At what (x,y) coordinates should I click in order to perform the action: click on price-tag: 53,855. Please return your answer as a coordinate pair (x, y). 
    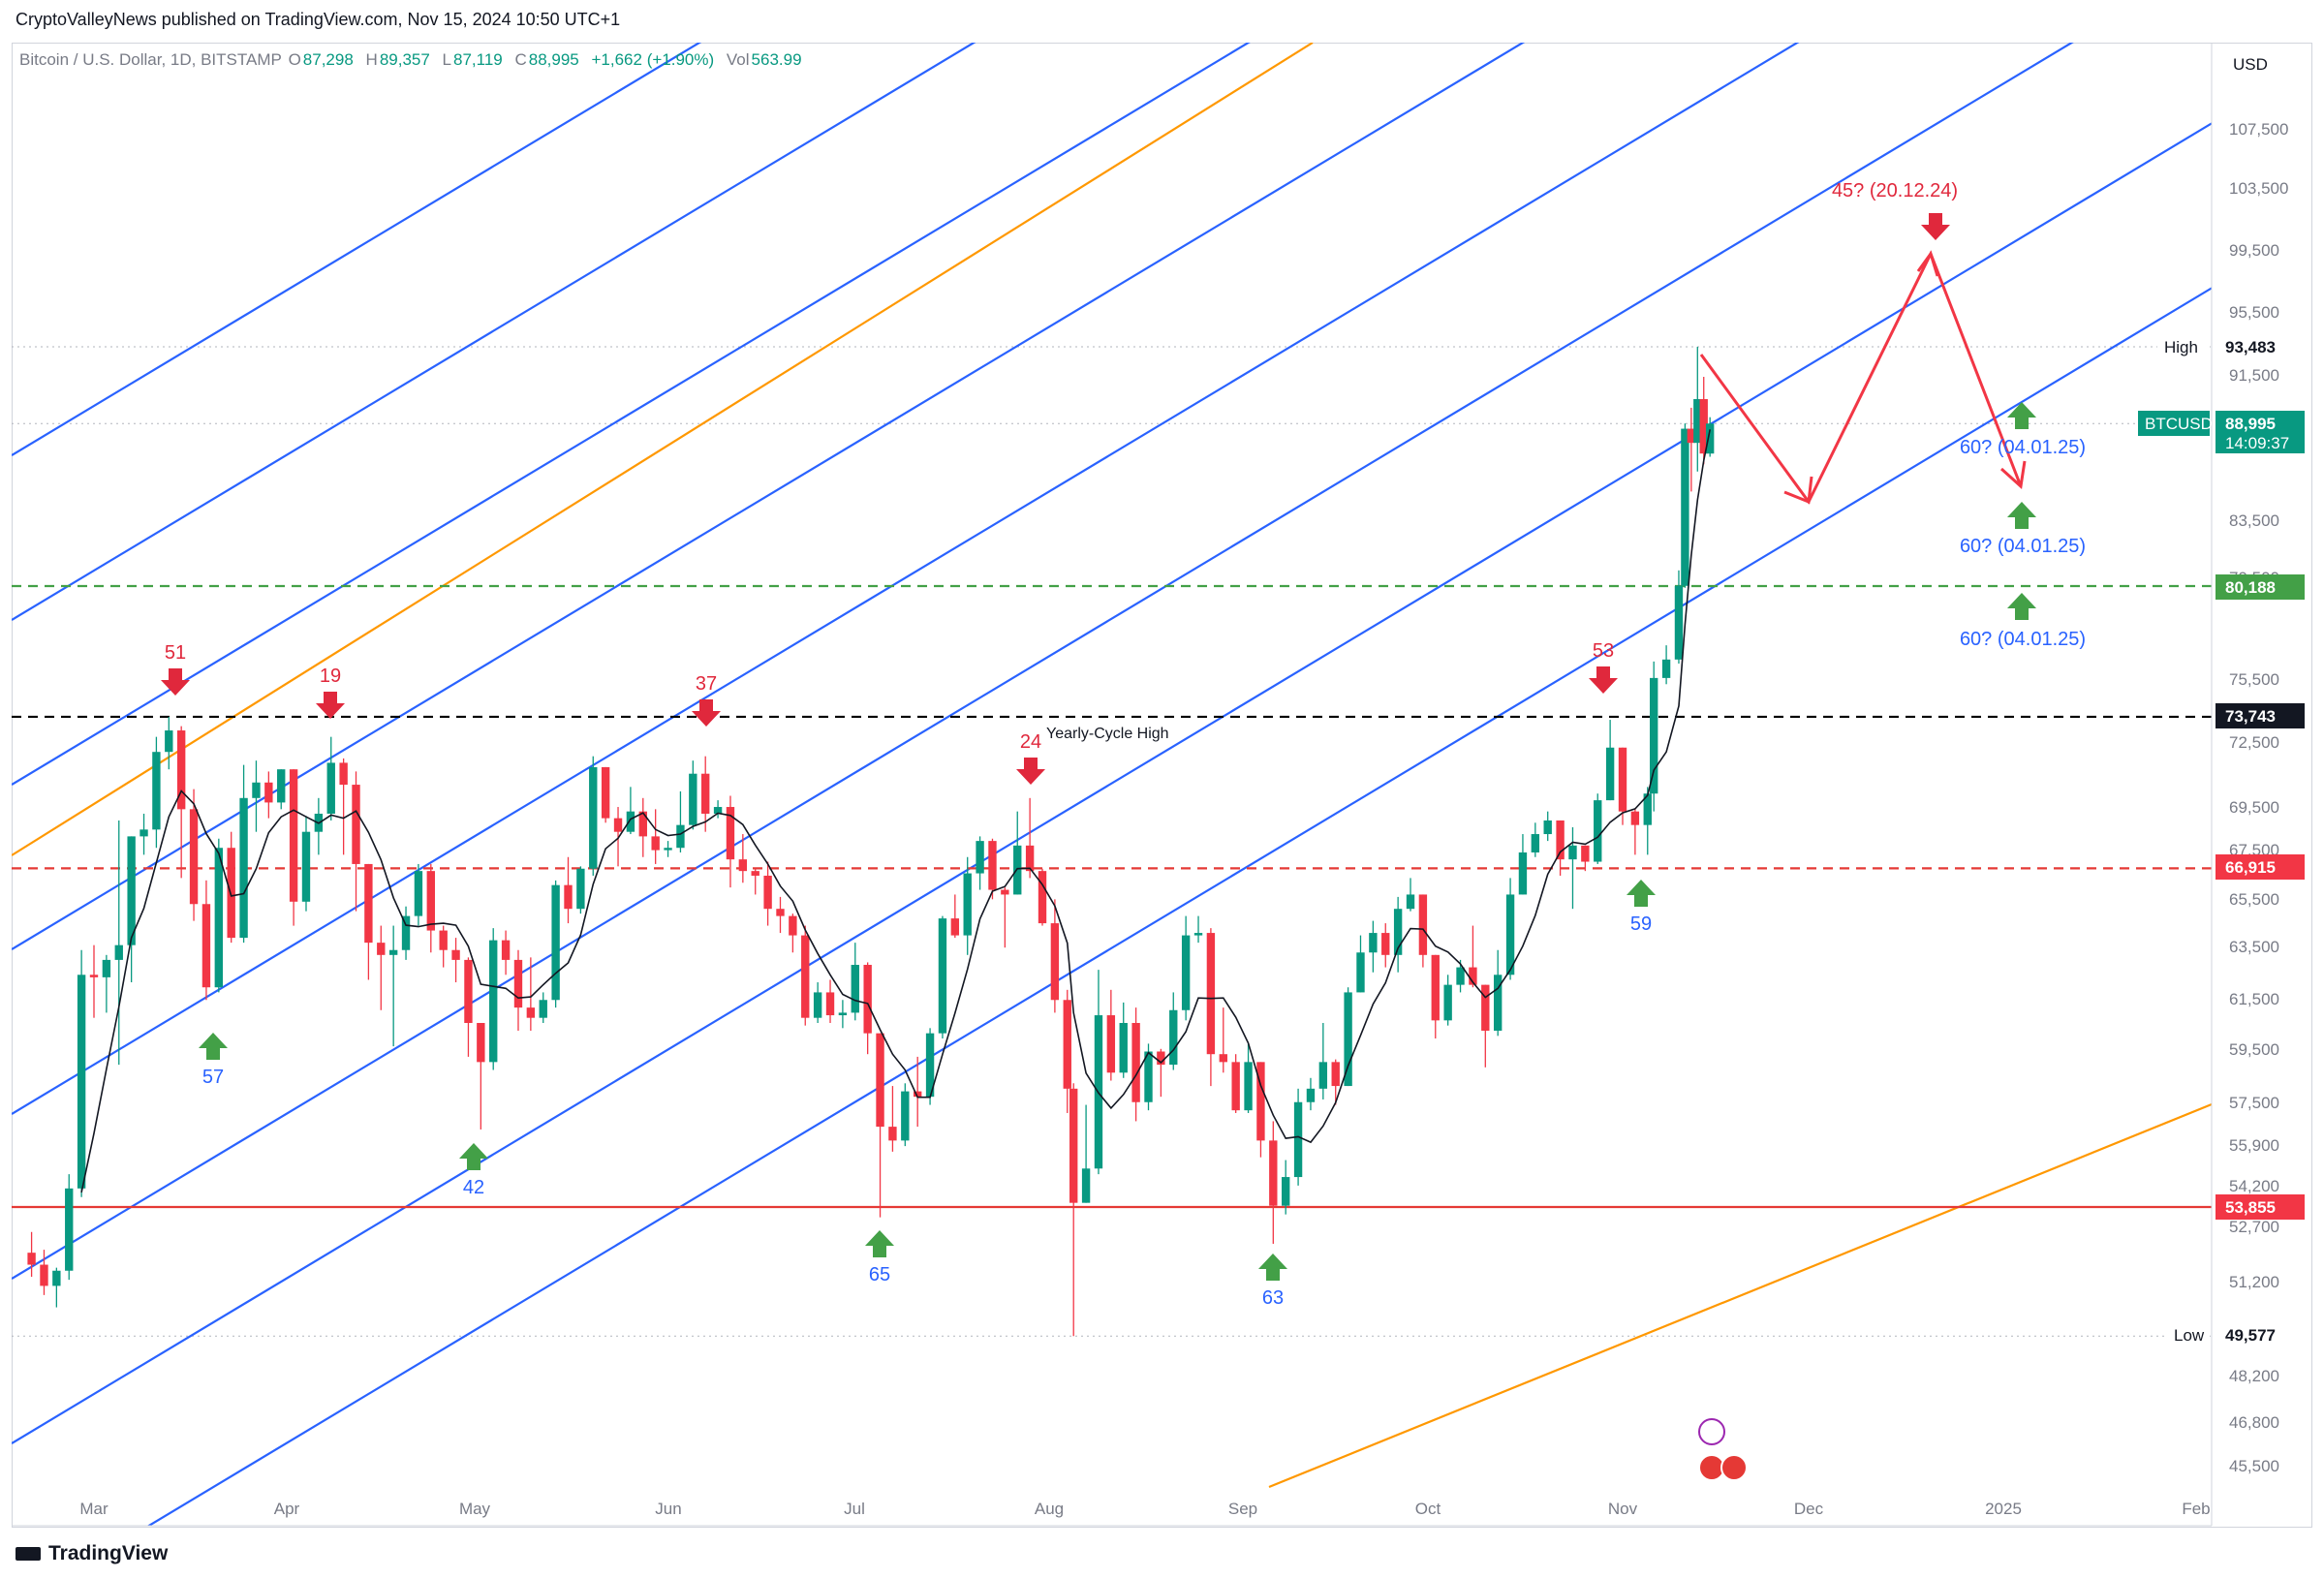
    Looking at the image, I should click on (2260, 1207).